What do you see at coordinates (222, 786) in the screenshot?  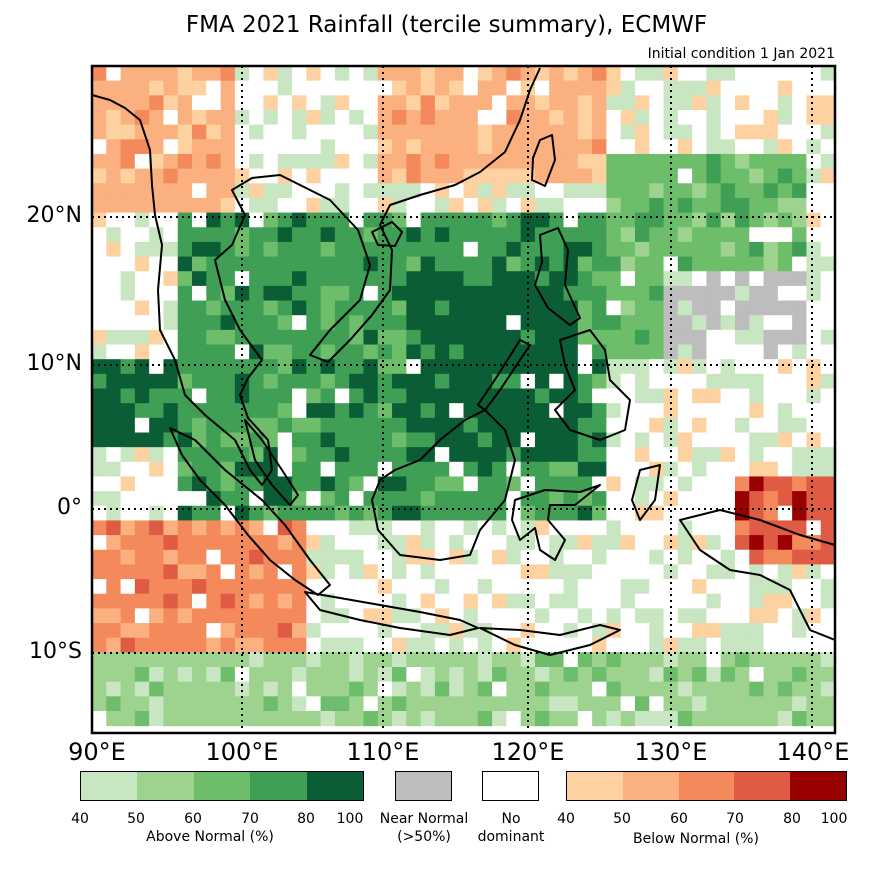 I see `above-normal-colorbar` at bounding box center [222, 786].